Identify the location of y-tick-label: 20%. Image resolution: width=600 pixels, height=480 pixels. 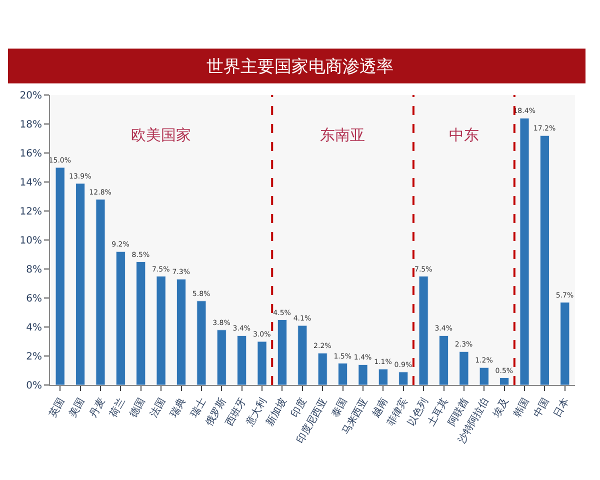
(31, 96).